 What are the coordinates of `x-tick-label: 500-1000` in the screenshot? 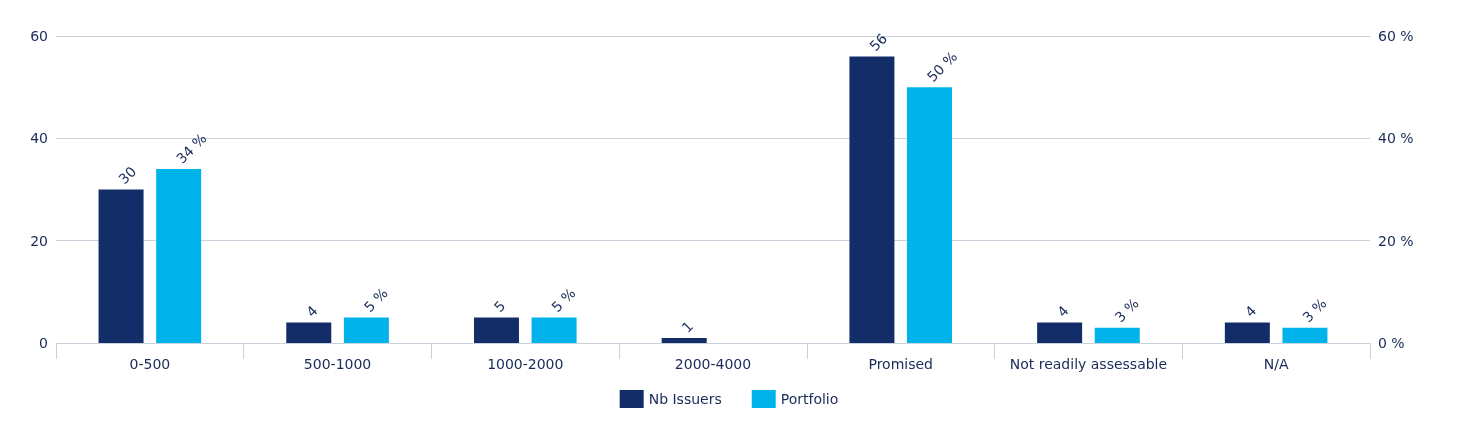 It's located at (337, 364).